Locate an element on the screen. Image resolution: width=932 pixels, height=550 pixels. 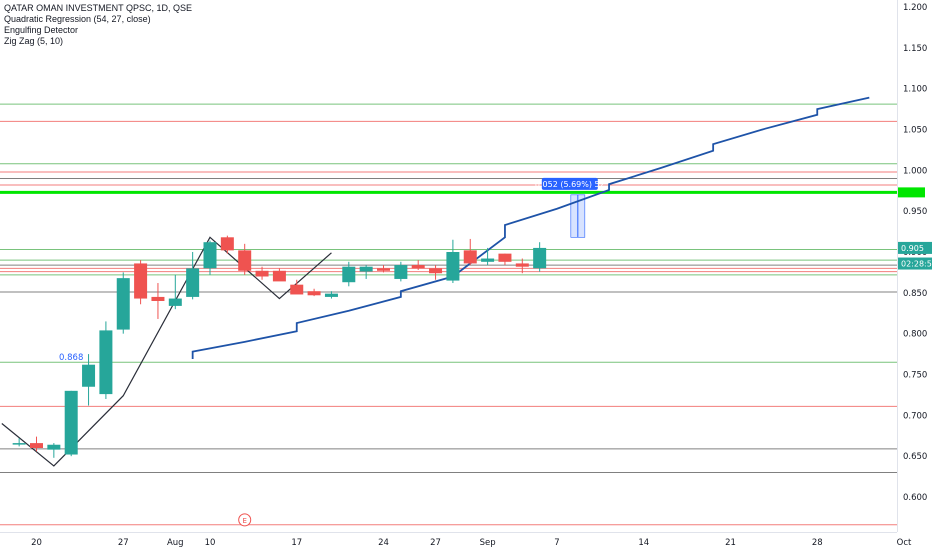
countdown-badge is located at coordinates (915, 263).